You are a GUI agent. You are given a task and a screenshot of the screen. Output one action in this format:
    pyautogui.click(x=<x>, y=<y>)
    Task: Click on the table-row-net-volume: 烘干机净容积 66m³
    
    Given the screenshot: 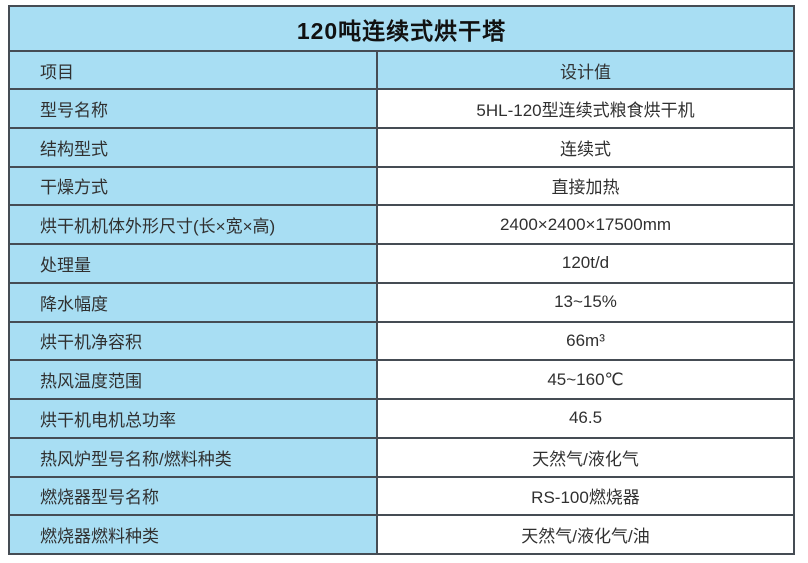 What is the action you would take?
    pyautogui.click(x=401, y=340)
    